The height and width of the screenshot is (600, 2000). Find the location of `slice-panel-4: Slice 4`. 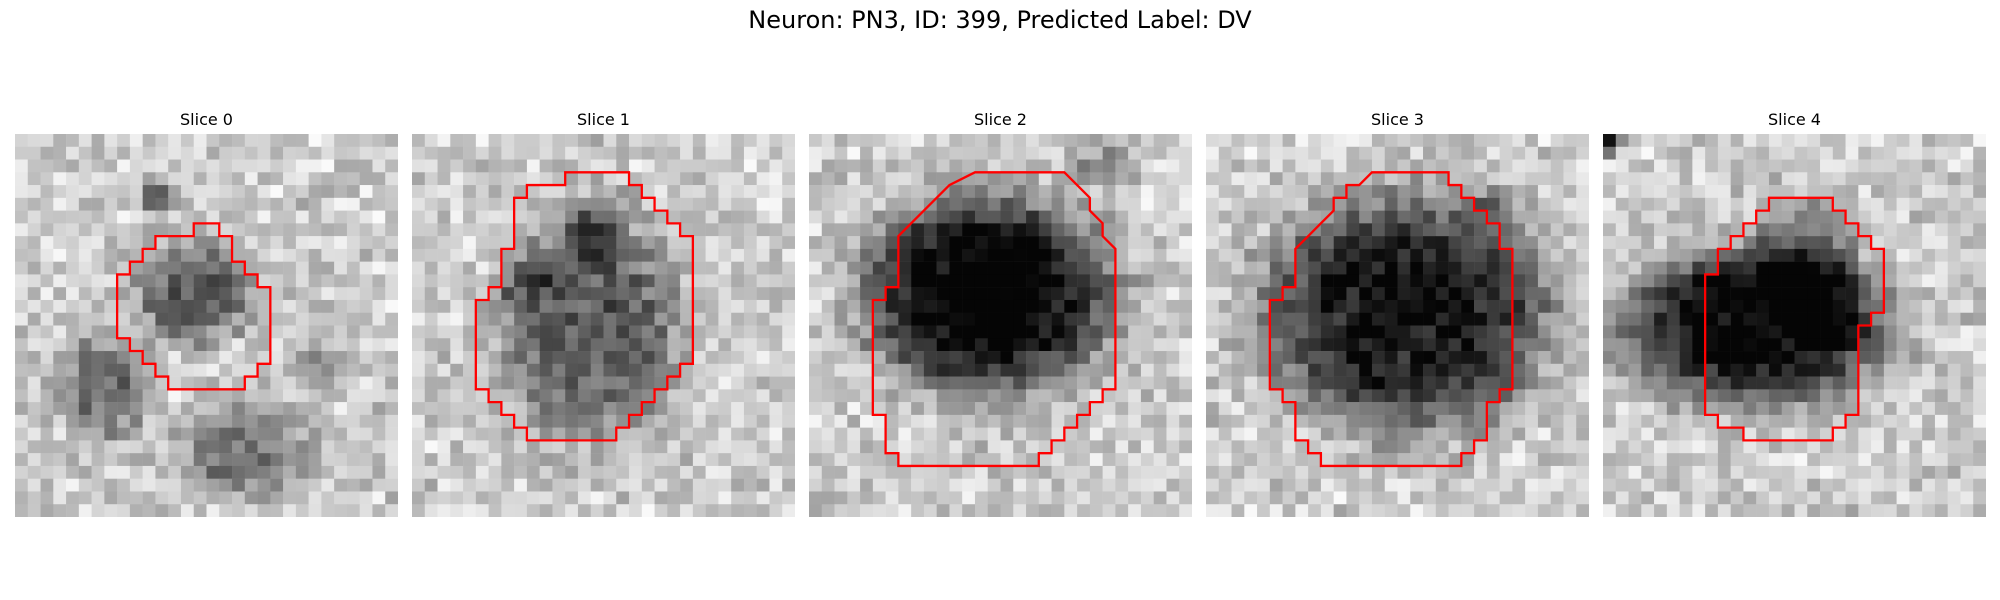

slice-panel-4: Slice 4 is located at coordinates (1794, 313).